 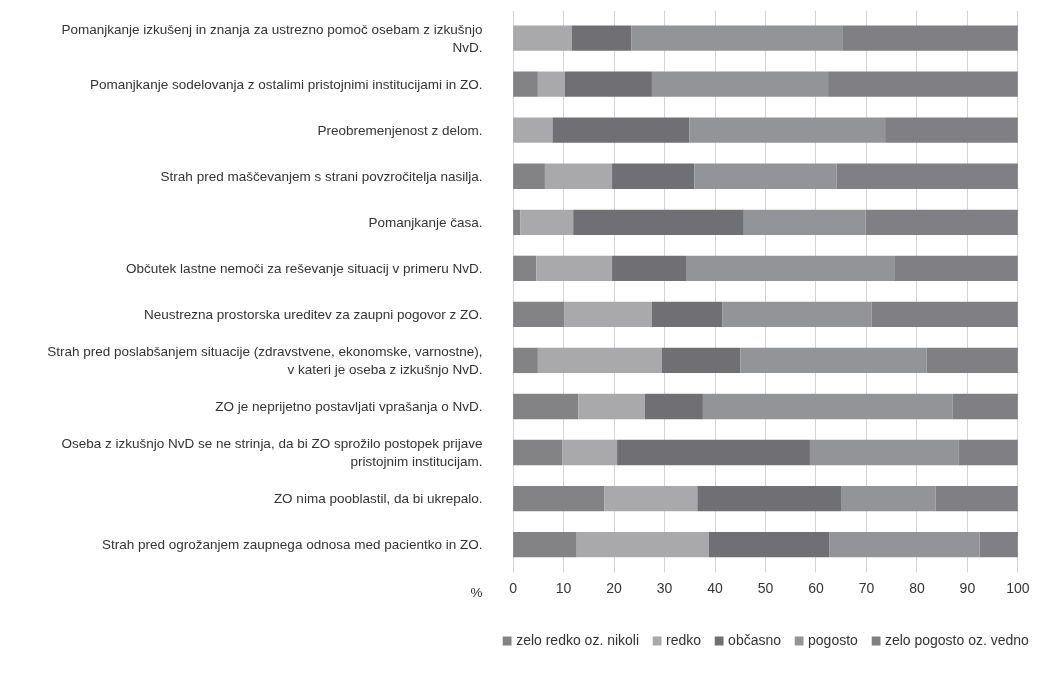 What do you see at coordinates (917, 588) in the screenshot?
I see `x-tick-label: 80` at bounding box center [917, 588].